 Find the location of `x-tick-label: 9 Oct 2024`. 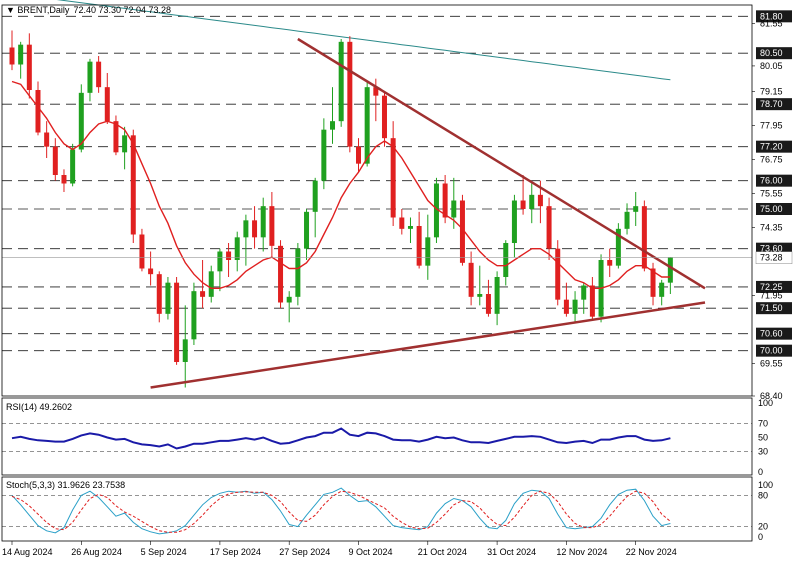

x-tick-label: 9 Oct 2024 is located at coordinates (371, 552).